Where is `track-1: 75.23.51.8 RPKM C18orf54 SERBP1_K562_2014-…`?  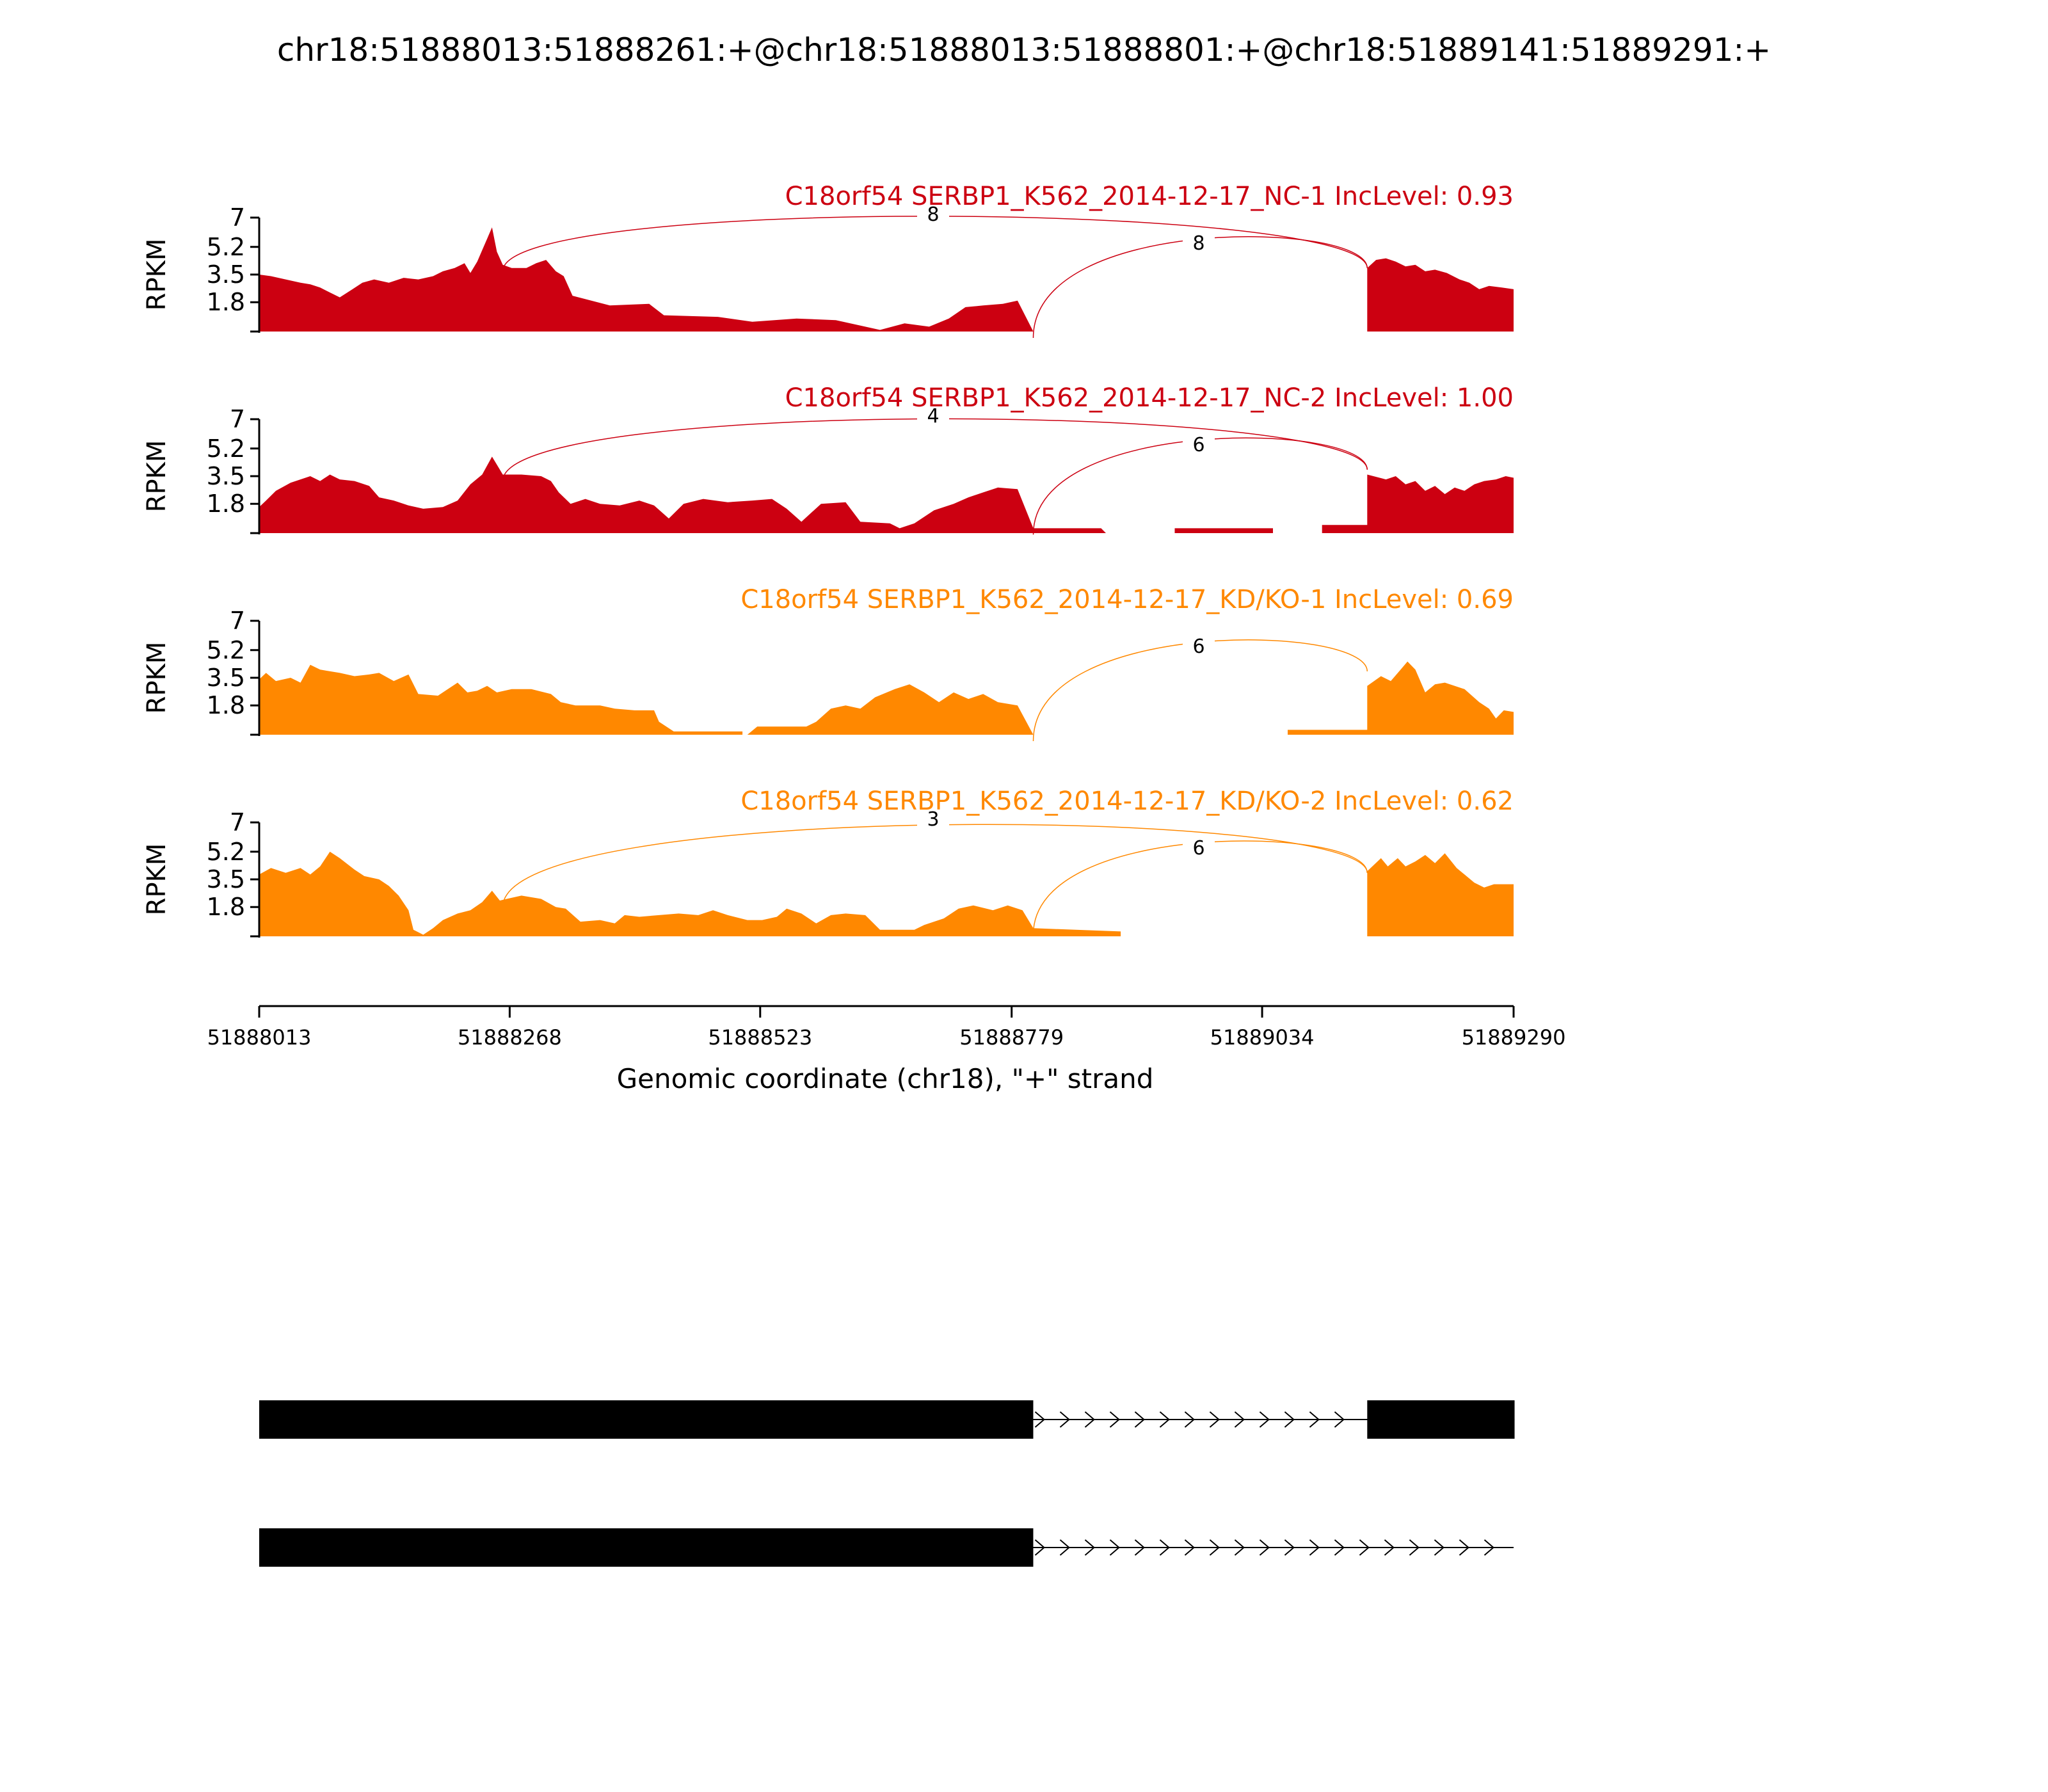 track-1: 75.23.51.8 RPKM C18orf54 SERBP1_K562_2014-… is located at coordinates (828, 260).